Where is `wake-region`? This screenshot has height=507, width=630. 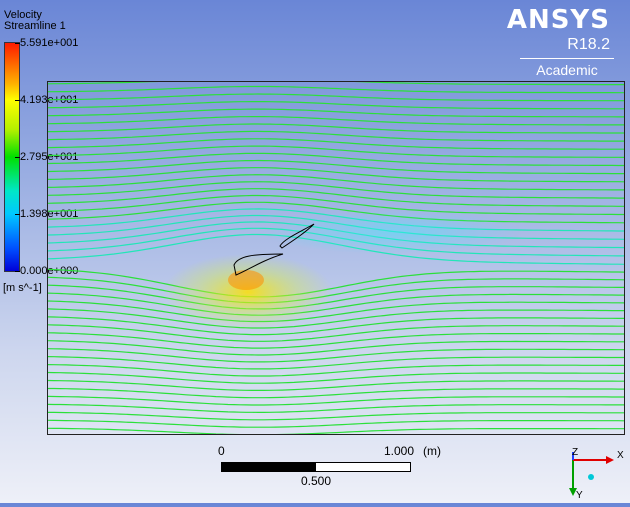 wake-region is located at coordinates (393, 232).